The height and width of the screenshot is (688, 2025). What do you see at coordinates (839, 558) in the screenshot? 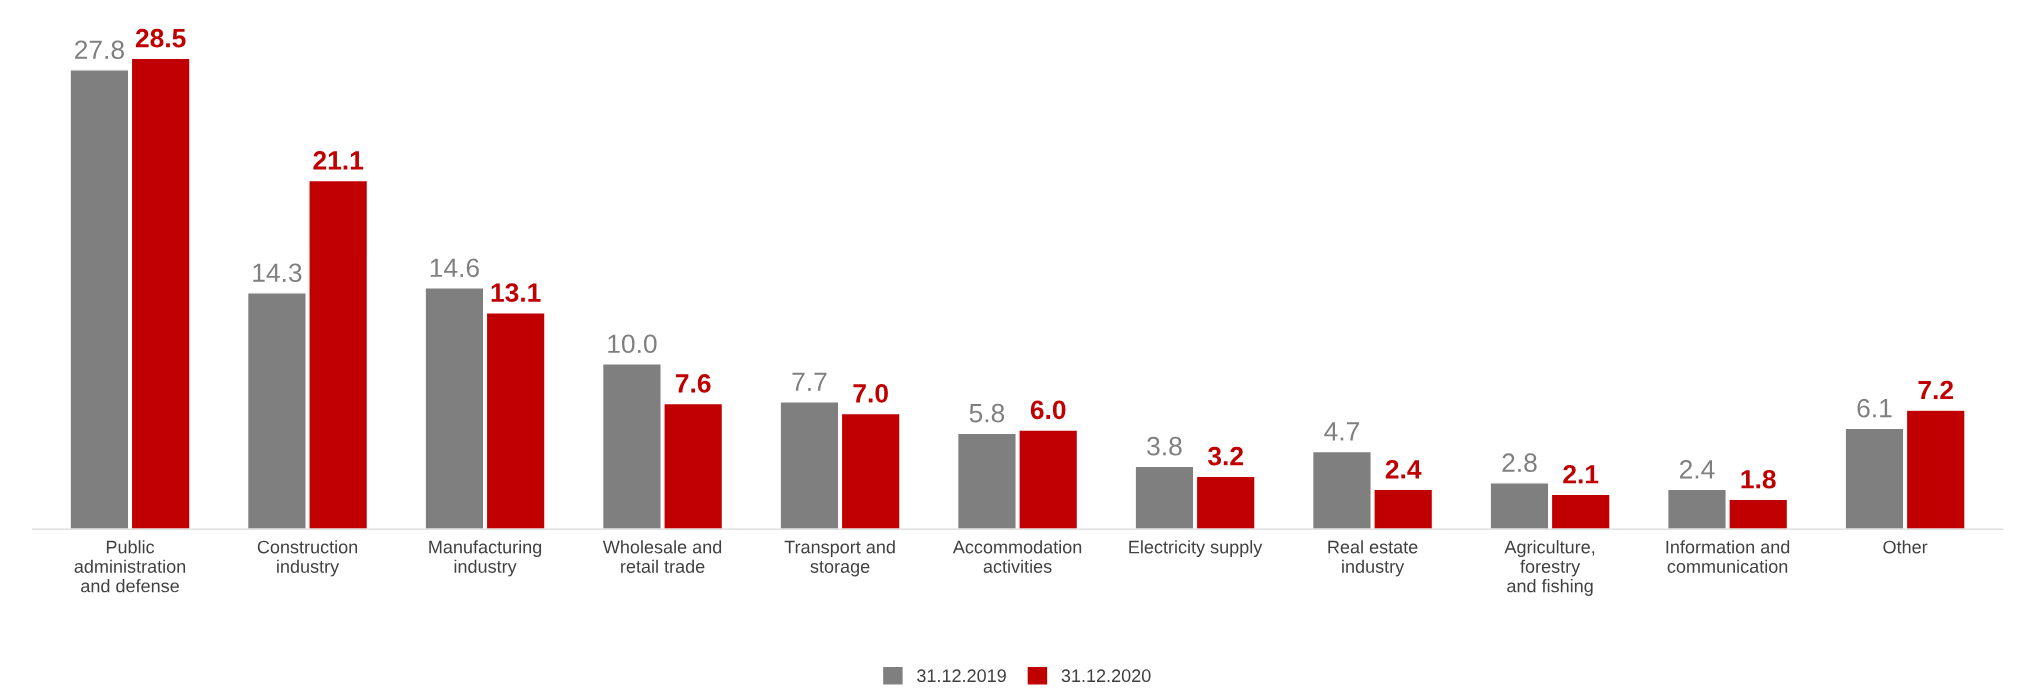
I see `x-tick-label: Transport and storage` at bounding box center [839, 558].